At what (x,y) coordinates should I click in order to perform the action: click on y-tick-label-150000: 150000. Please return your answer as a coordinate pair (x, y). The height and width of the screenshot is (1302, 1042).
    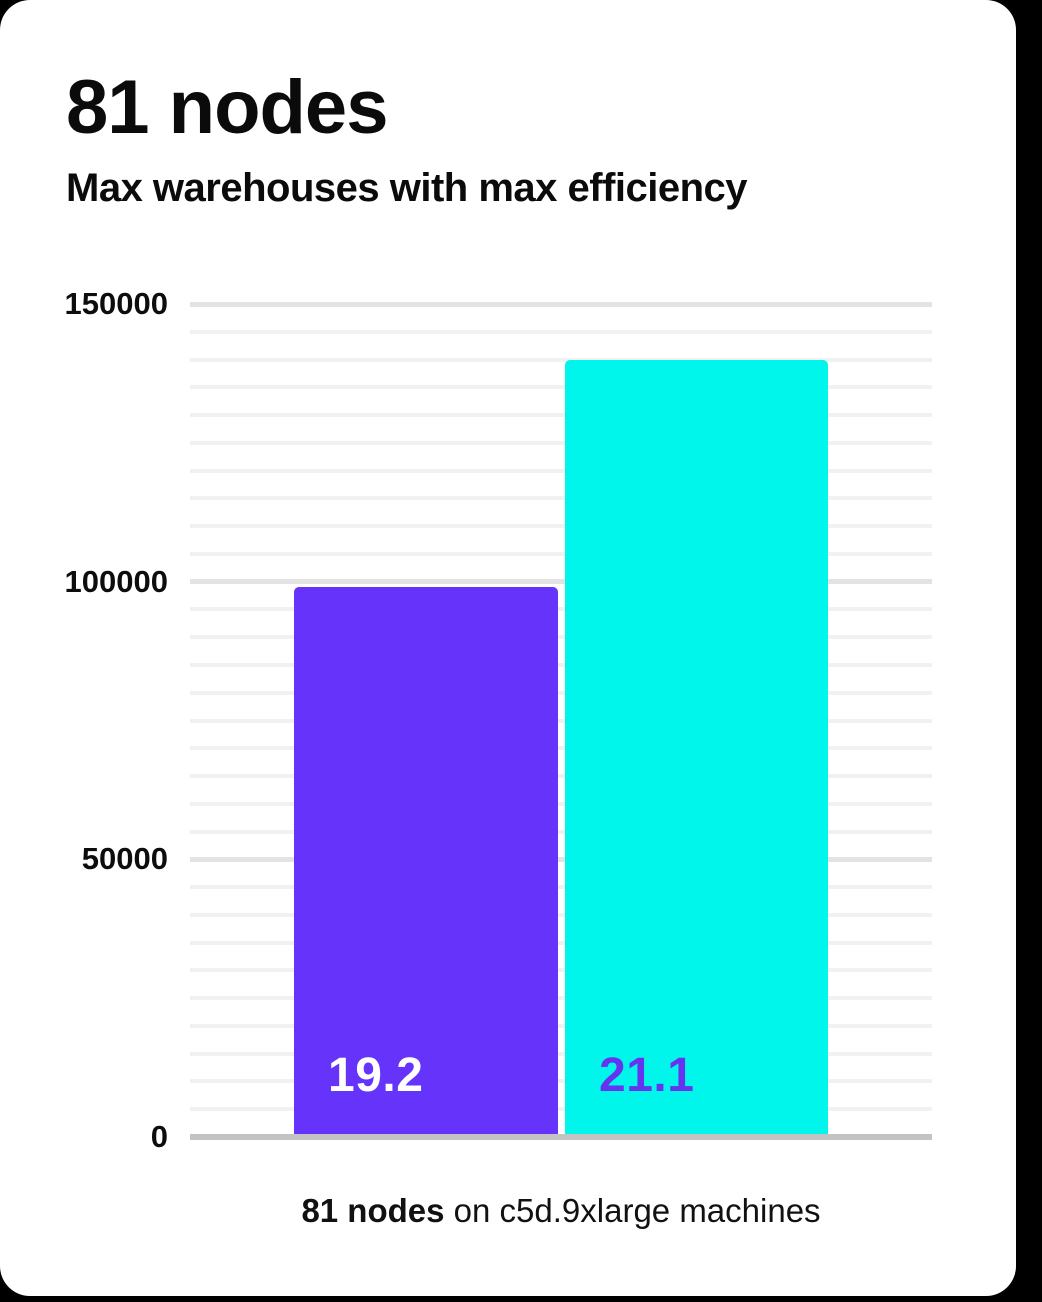
    Looking at the image, I should click on (116, 303).